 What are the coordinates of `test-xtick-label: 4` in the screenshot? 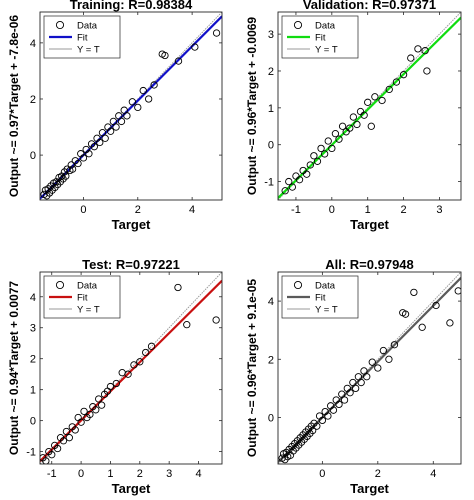 It's located at (198, 474).